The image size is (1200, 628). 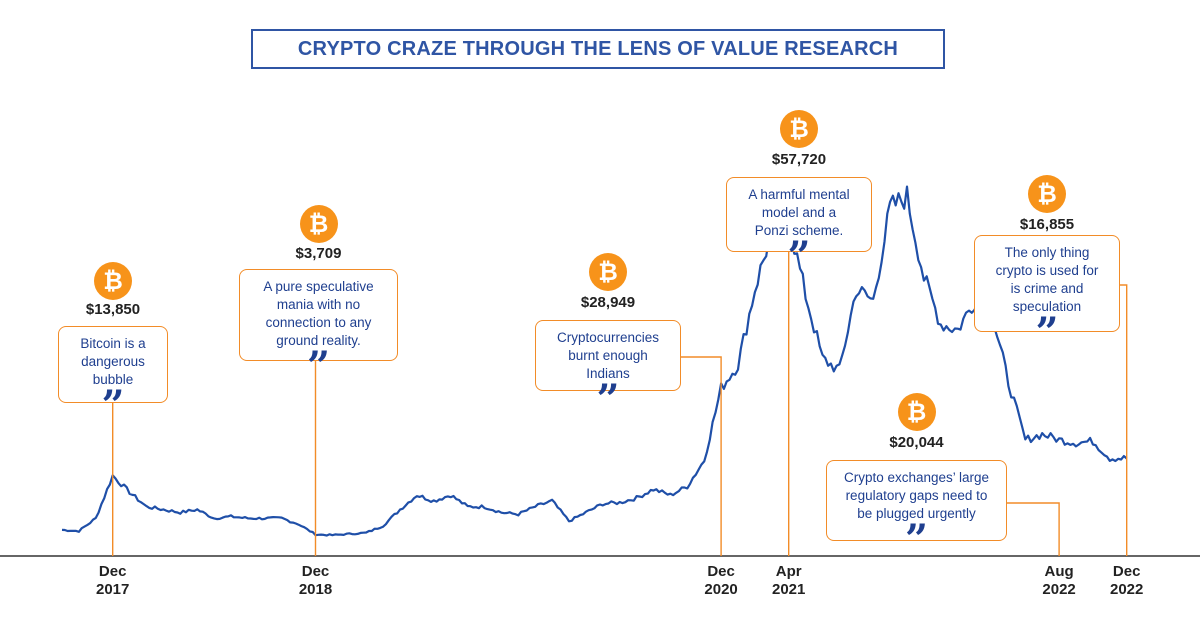 What do you see at coordinates (799, 194) in the screenshot?
I see `quote-text: A harmful mental` at bounding box center [799, 194].